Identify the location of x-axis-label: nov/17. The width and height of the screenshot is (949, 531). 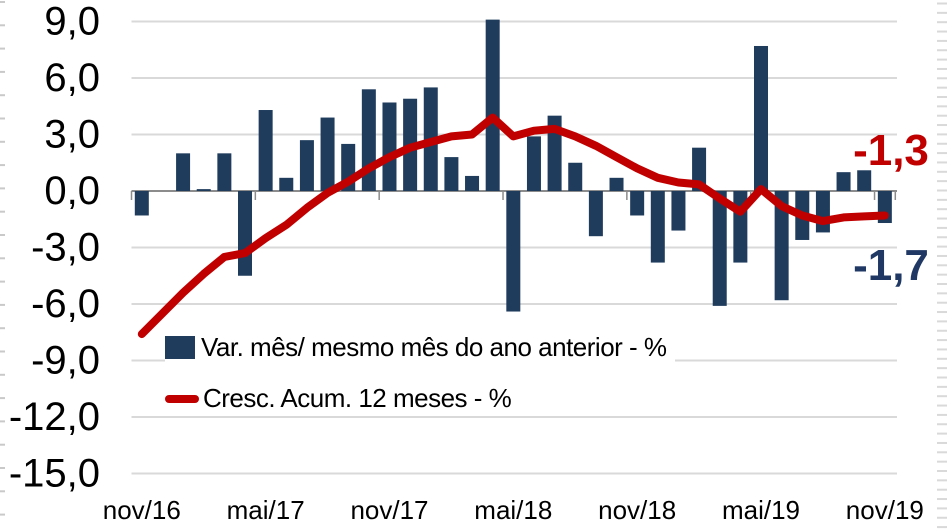
(389, 510).